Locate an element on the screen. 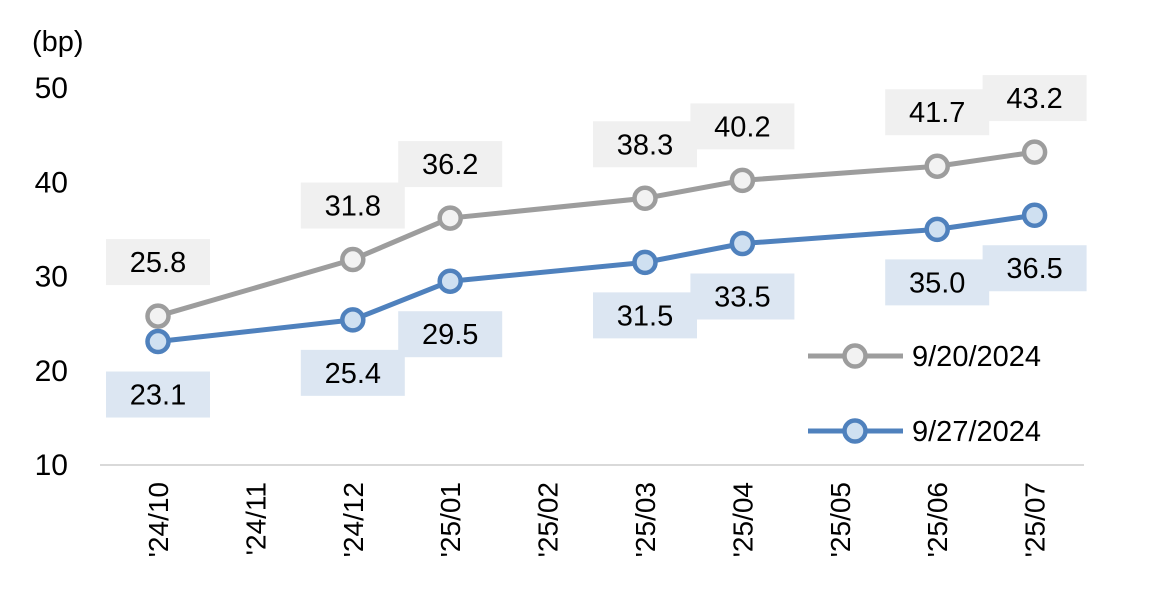 This screenshot has height=591, width=1152. x-axis-tick-label: '25/07 is located at coordinates (1035, 519).